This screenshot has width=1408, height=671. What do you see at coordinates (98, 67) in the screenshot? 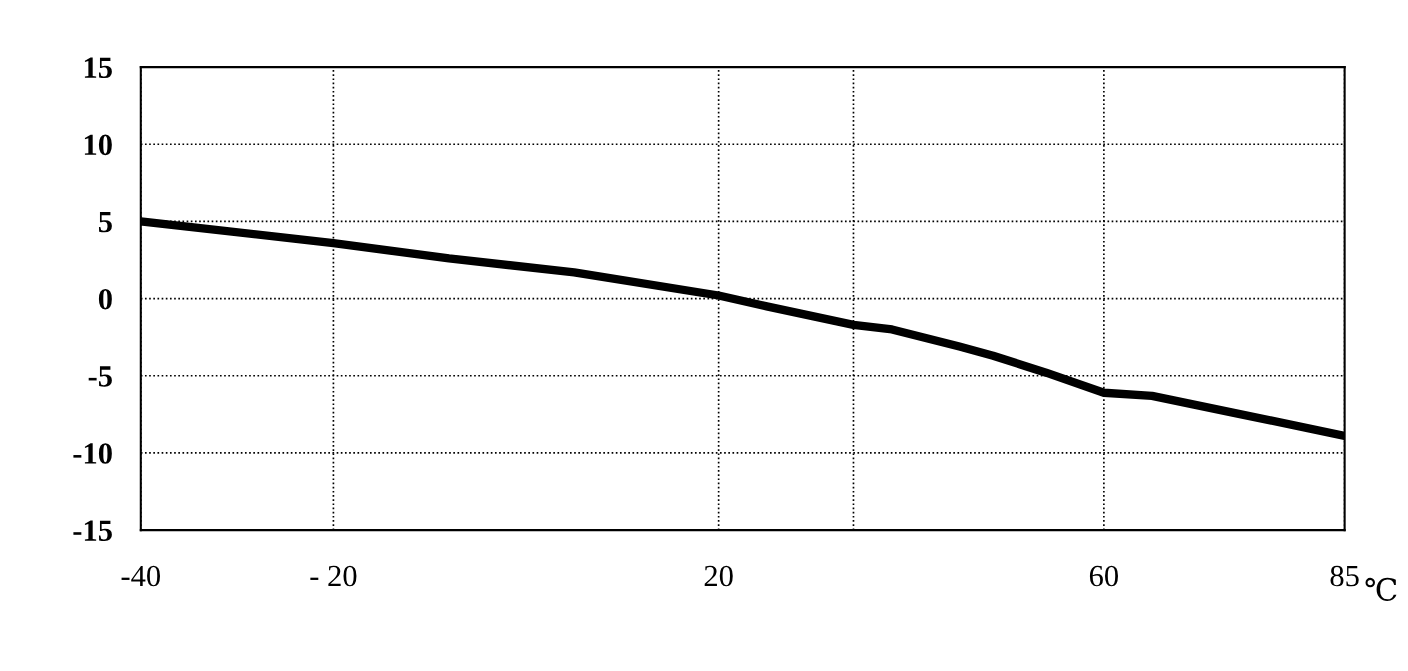
I see `y-tick-label: 15` at bounding box center [98, 67].